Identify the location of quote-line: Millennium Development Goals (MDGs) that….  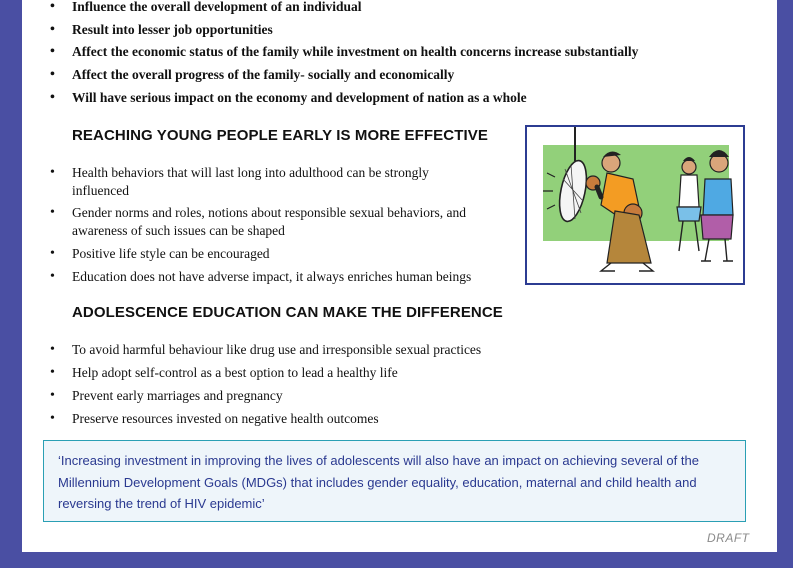
(377, 482).